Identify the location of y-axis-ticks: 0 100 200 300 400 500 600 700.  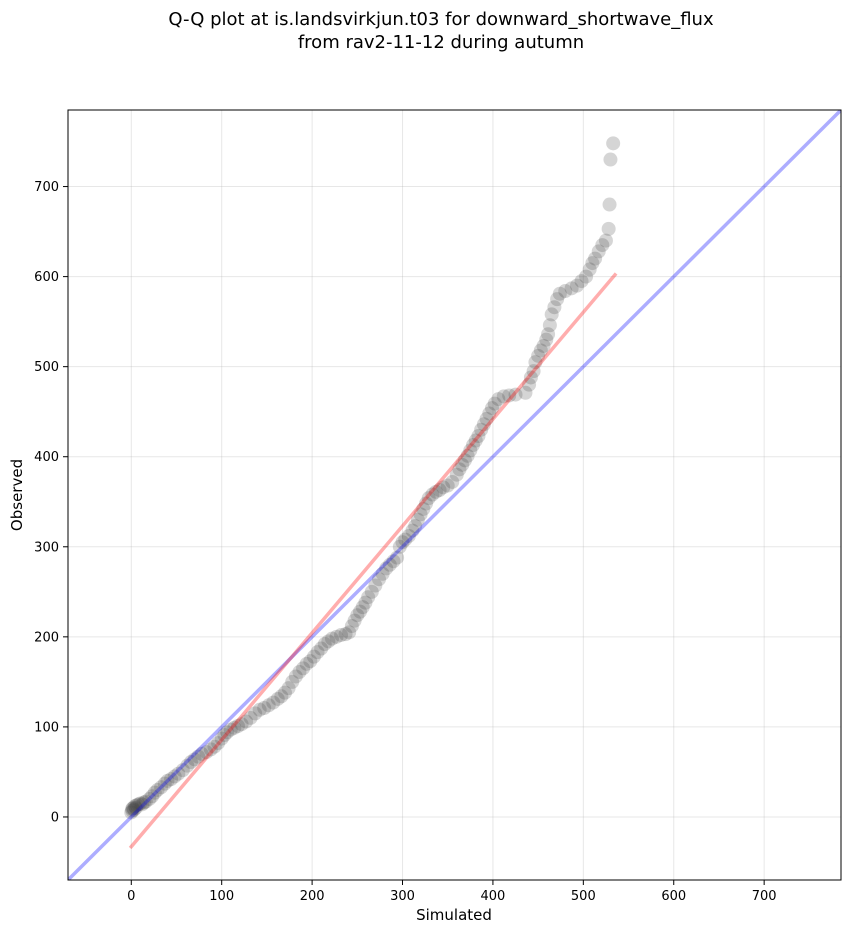
(51, 502).